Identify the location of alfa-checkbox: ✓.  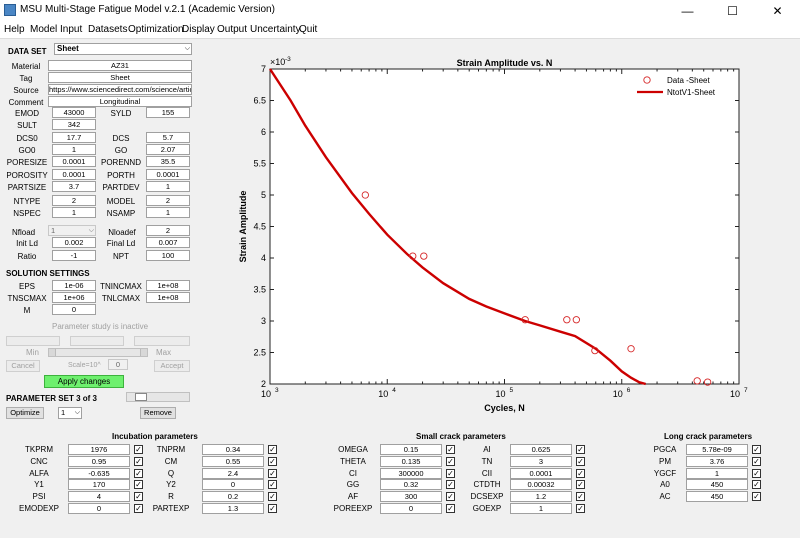
(138, 473).